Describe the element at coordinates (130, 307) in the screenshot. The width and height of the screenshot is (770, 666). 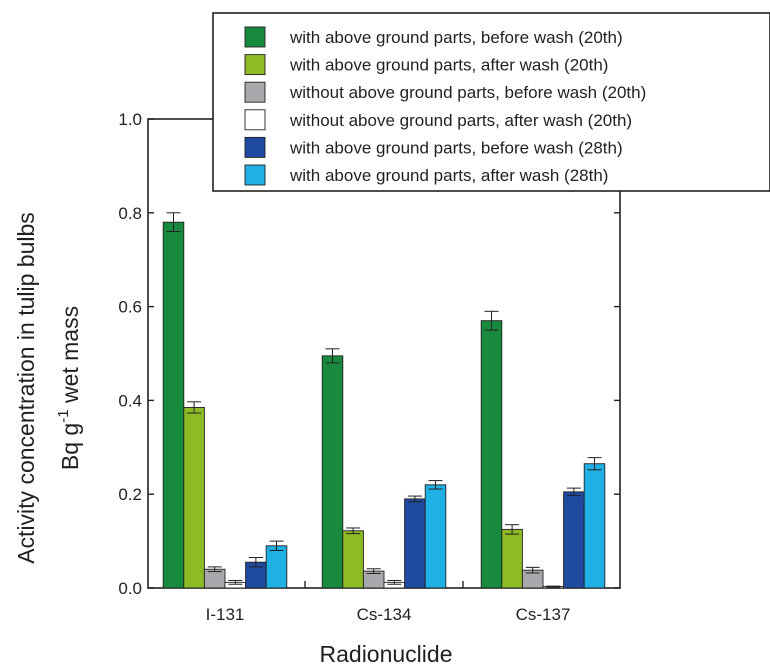
I see `y-tick-label: 0.6` at that location.